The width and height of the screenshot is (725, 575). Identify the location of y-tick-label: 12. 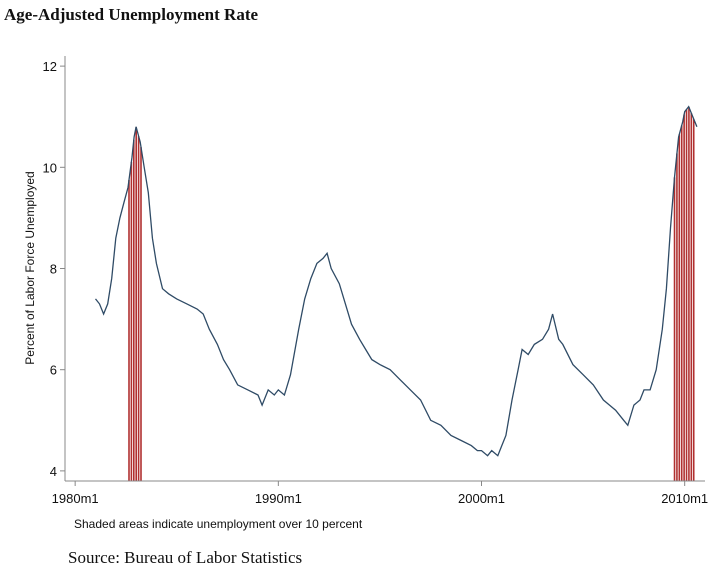
(50, 66).